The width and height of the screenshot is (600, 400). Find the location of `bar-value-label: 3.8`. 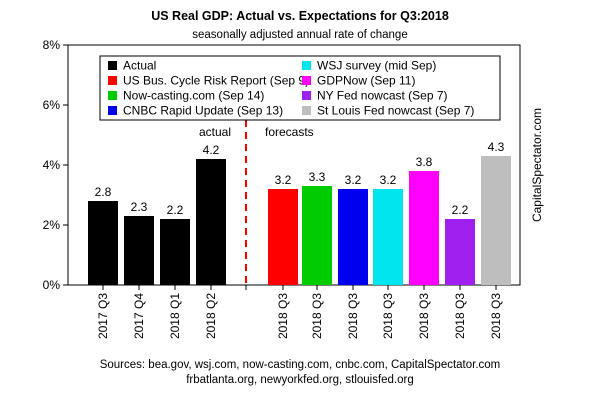

bar-value-label: 3.8 is located at coordinates (424, 162).